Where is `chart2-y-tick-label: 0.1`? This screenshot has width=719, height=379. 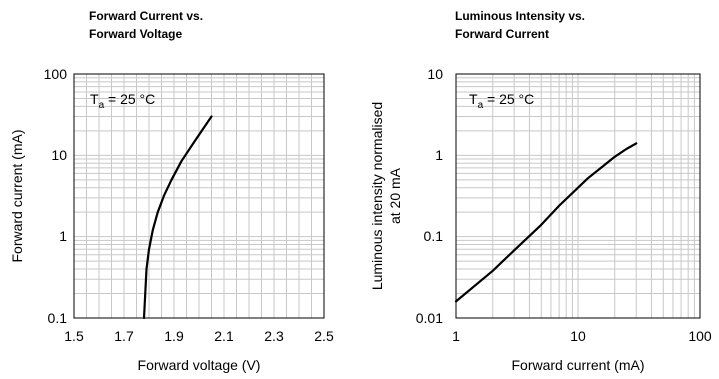 chart2-y-tick-label: 0.1 is located at coordinates (434, 236).